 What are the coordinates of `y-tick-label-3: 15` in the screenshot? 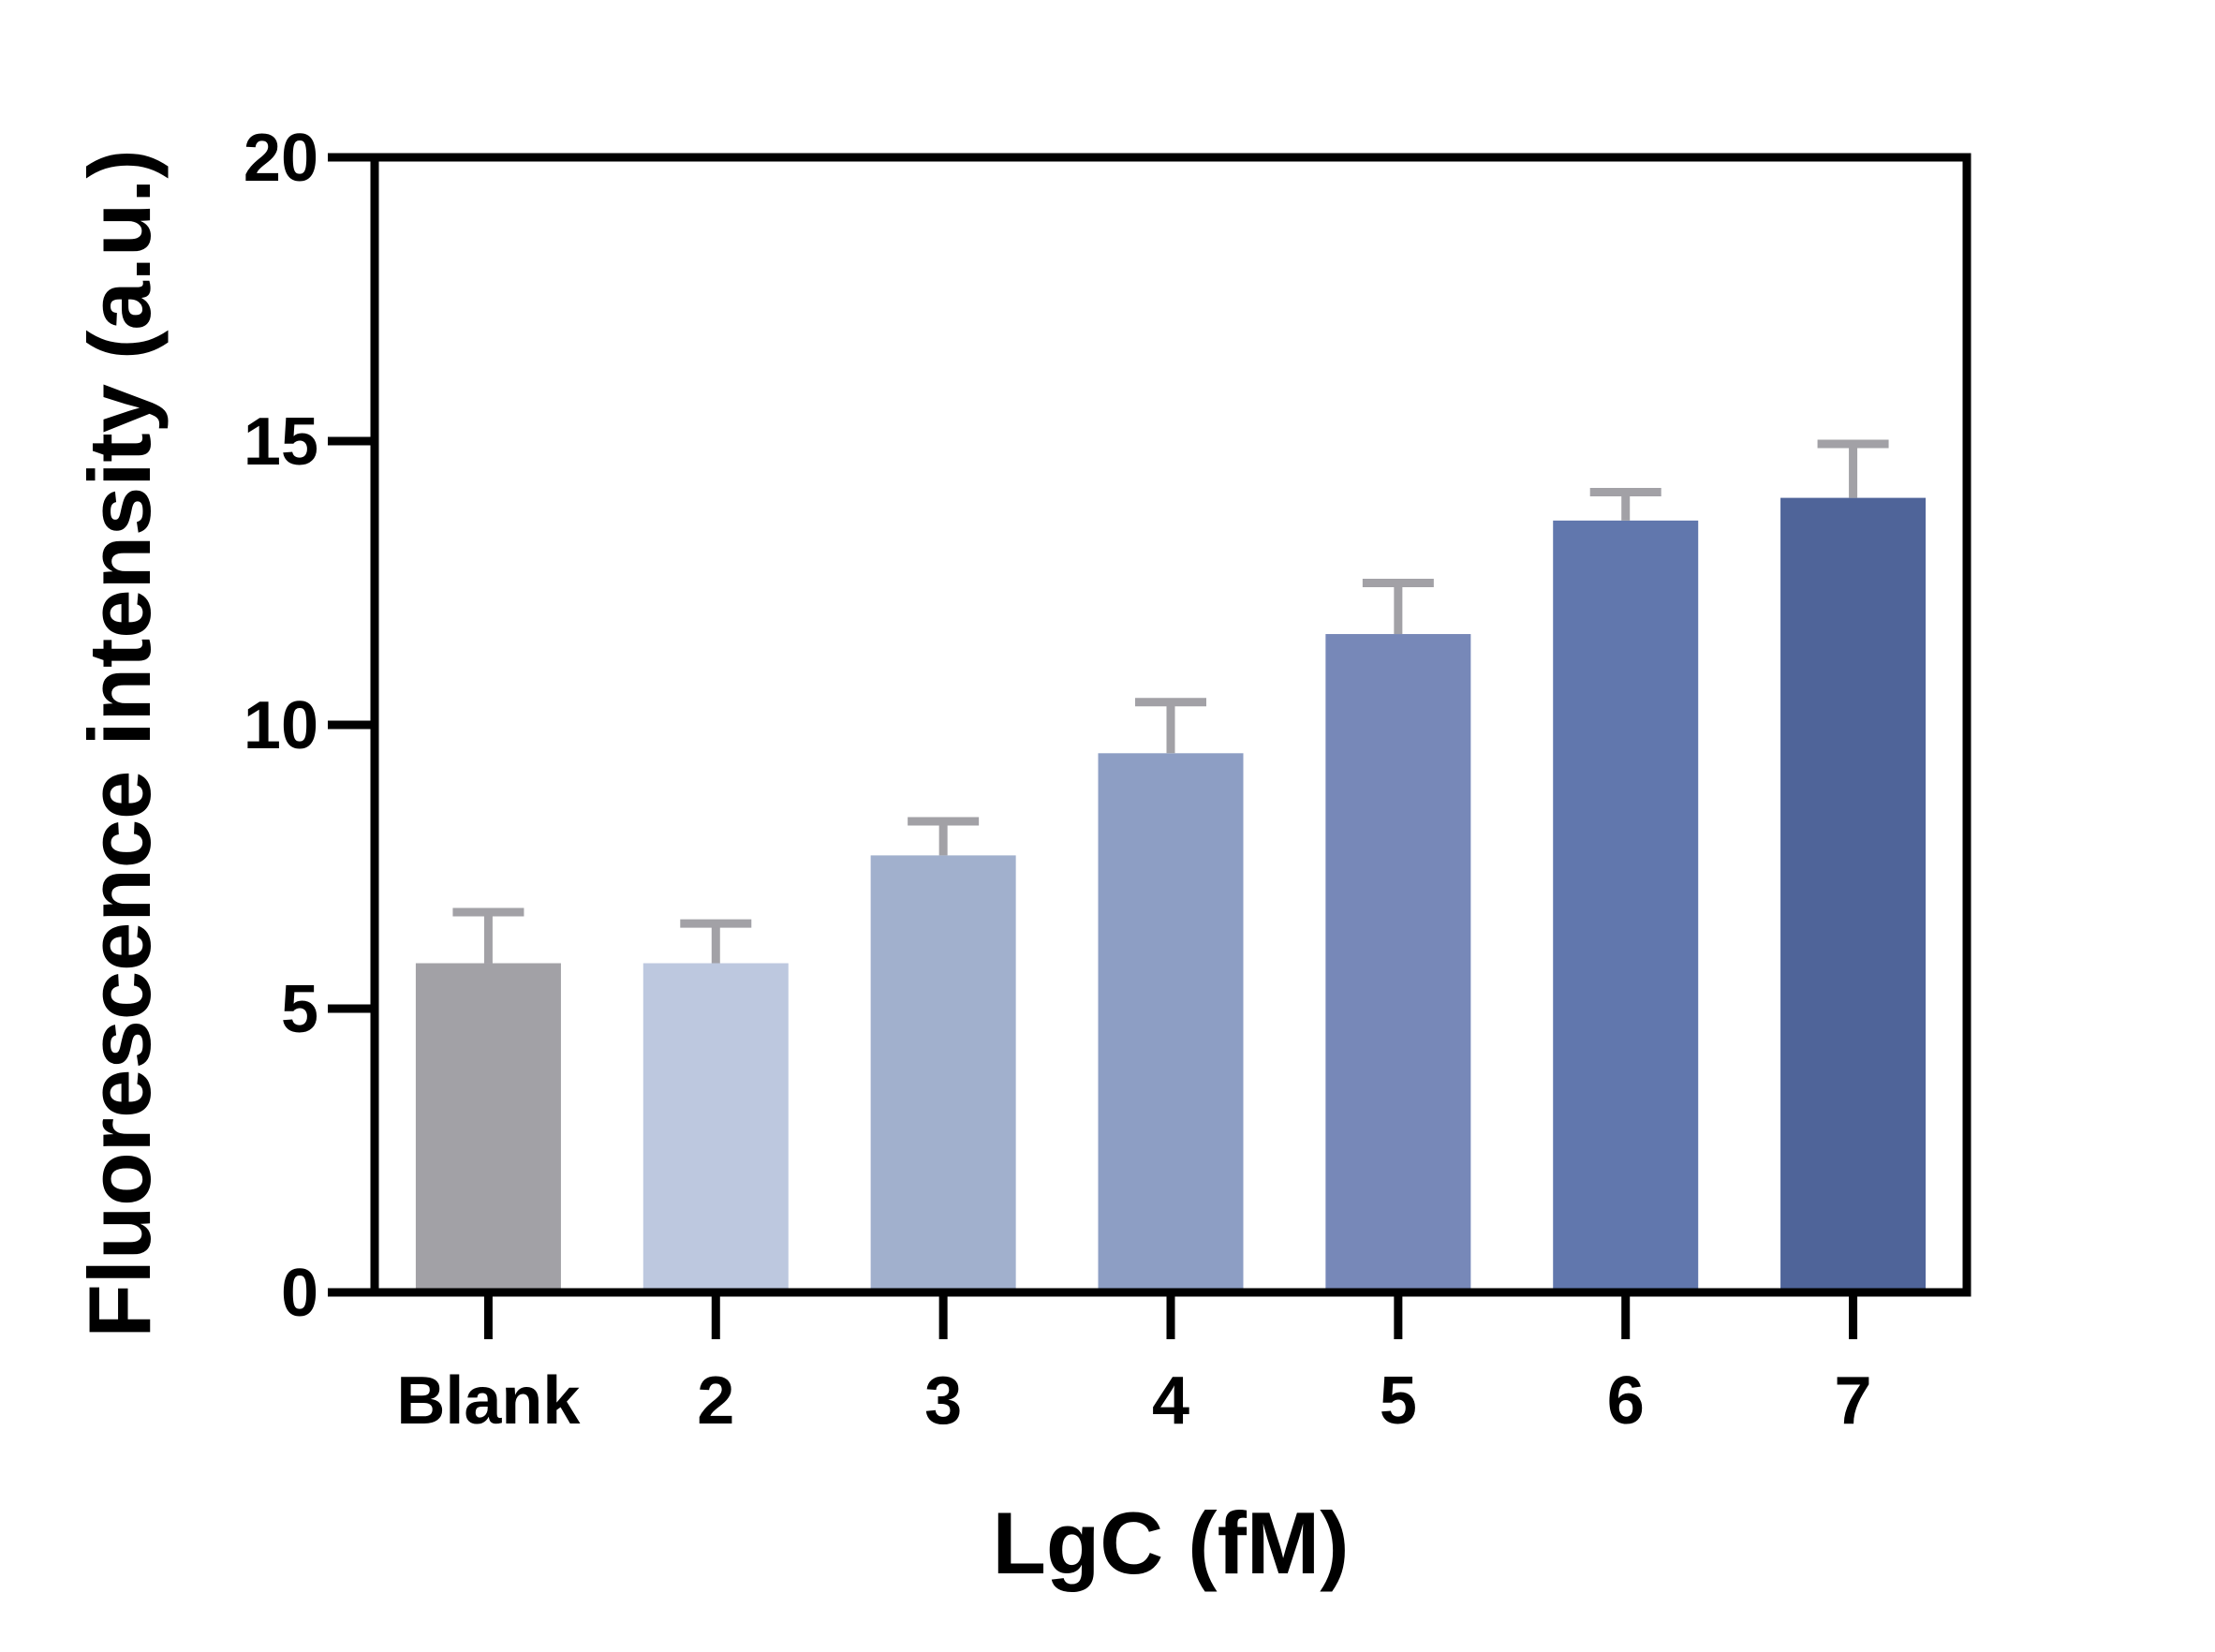 It's located at (281, 442).